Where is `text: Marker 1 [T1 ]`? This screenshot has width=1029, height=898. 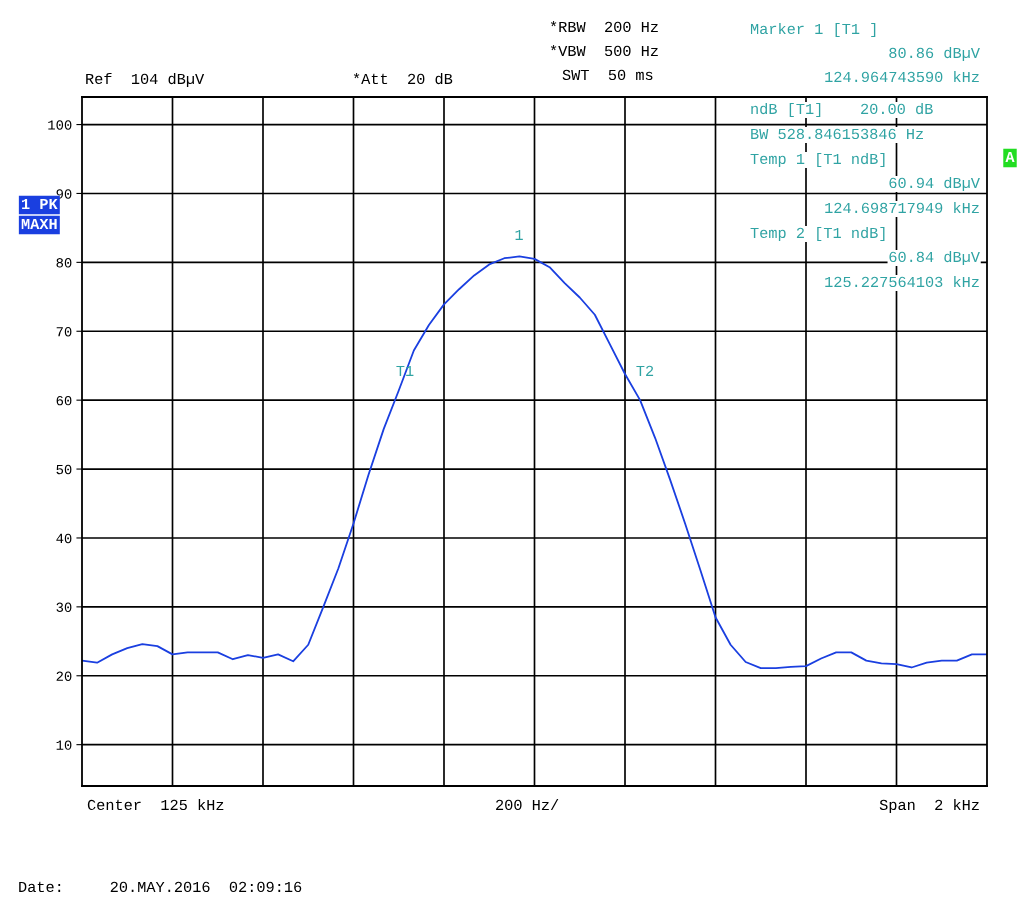 text: Marker 1 [T1 ] is located at coordinates (813, 30).